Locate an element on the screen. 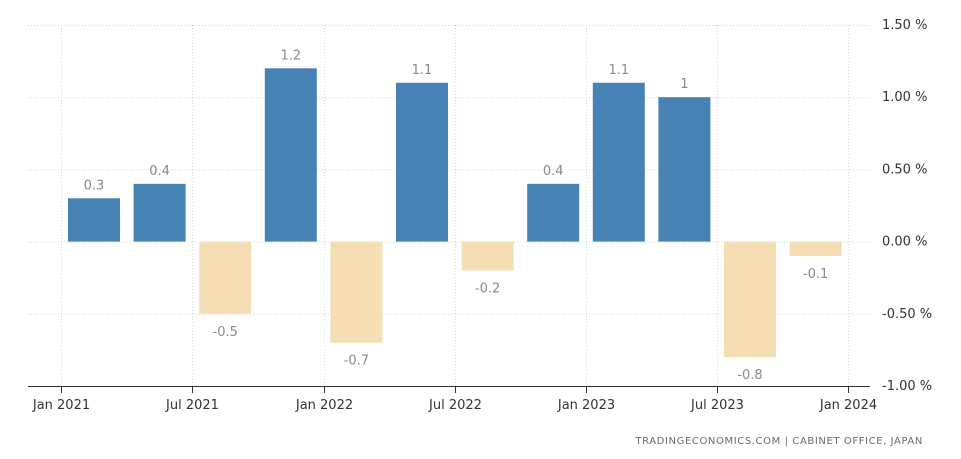 The image size is (961, 459). x-tick-label: Jan 2021 is located at coordinates (61, 405).